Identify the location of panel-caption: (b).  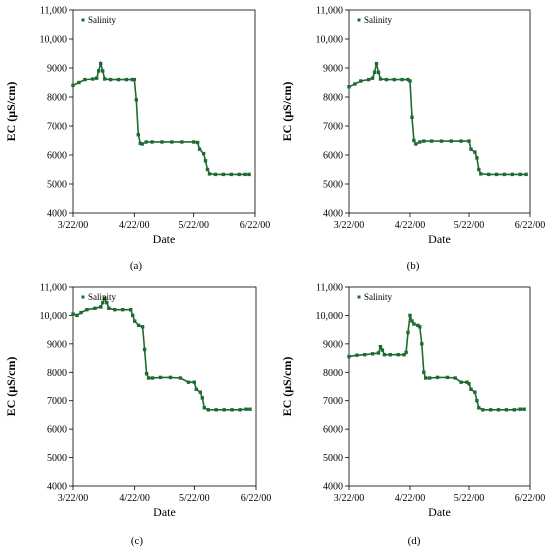
(413, 266).